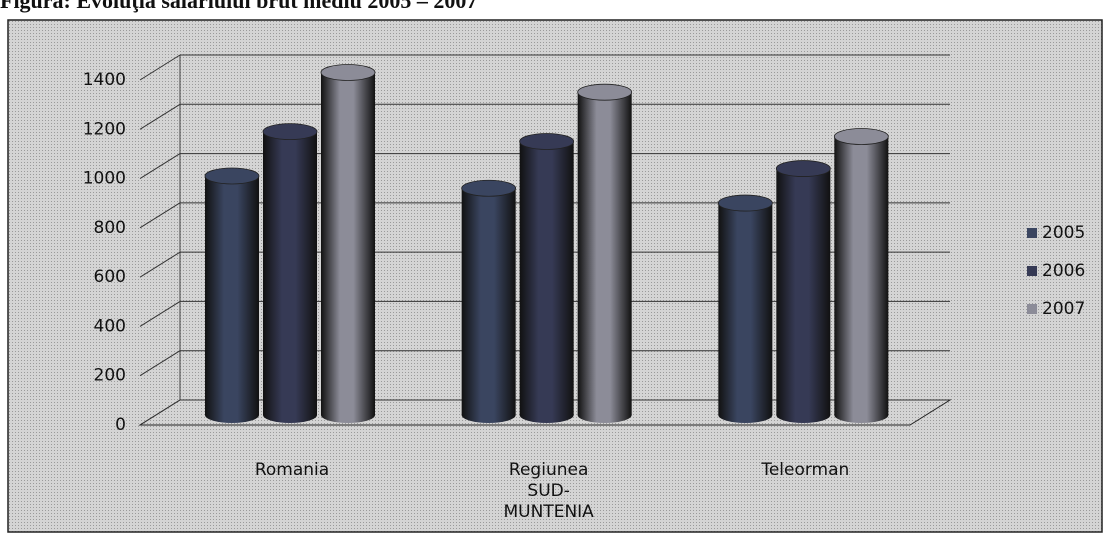 The width and height of the screenshot is (1110, 534). Describe the element at coordinates (104, 129) in the screenshot. I see `y-tick-label: 1200` at that location.